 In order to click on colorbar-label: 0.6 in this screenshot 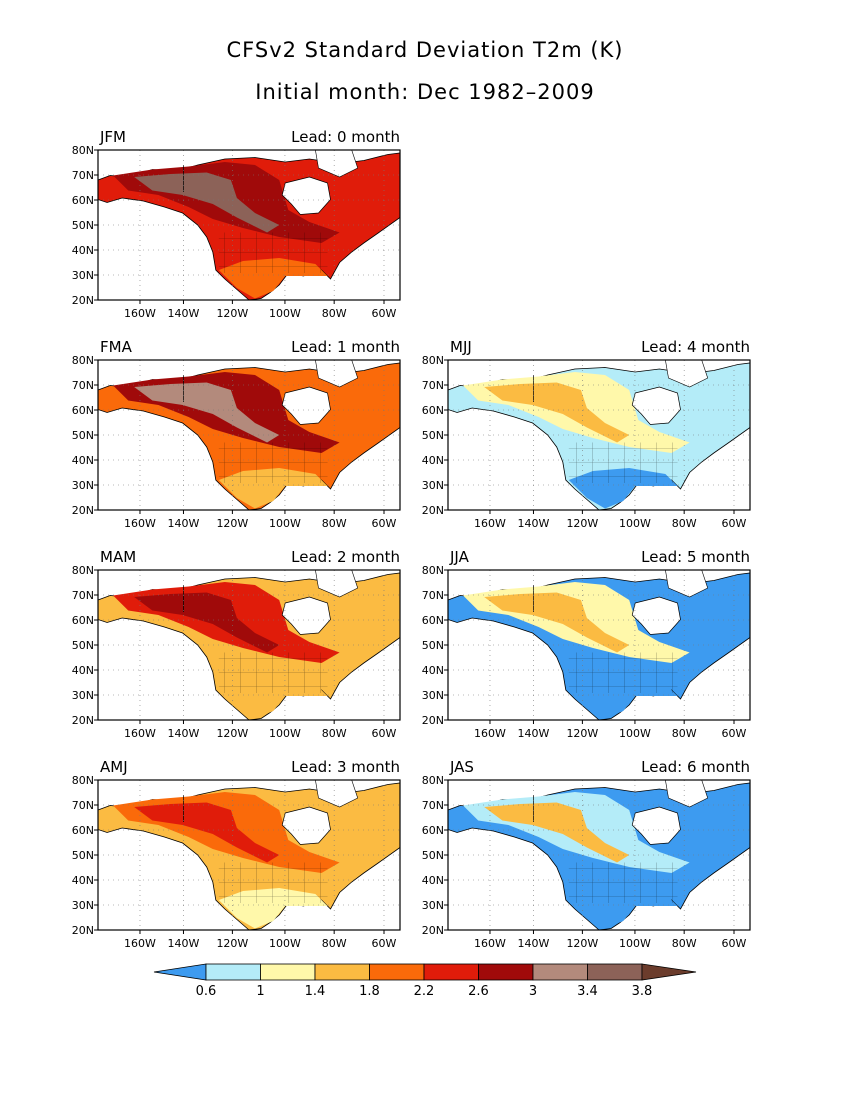, I will do `click(206, 991)`.